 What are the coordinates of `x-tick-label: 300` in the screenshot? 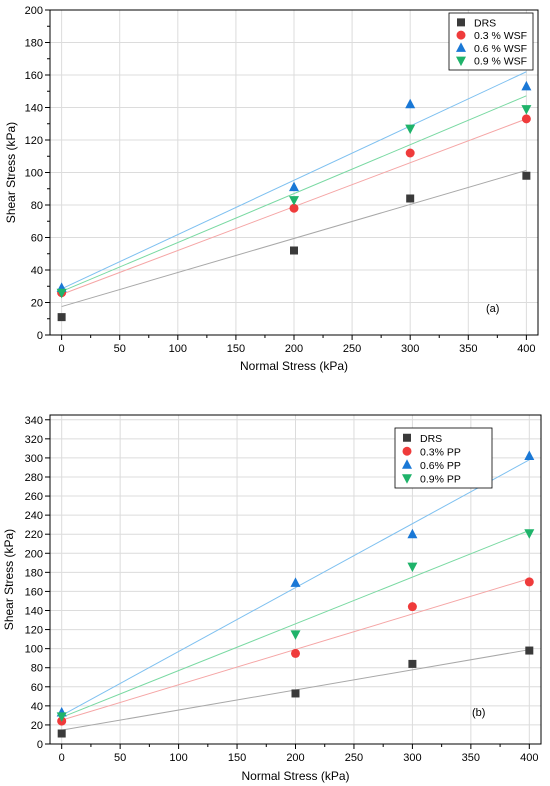 It's located at (412, 758).